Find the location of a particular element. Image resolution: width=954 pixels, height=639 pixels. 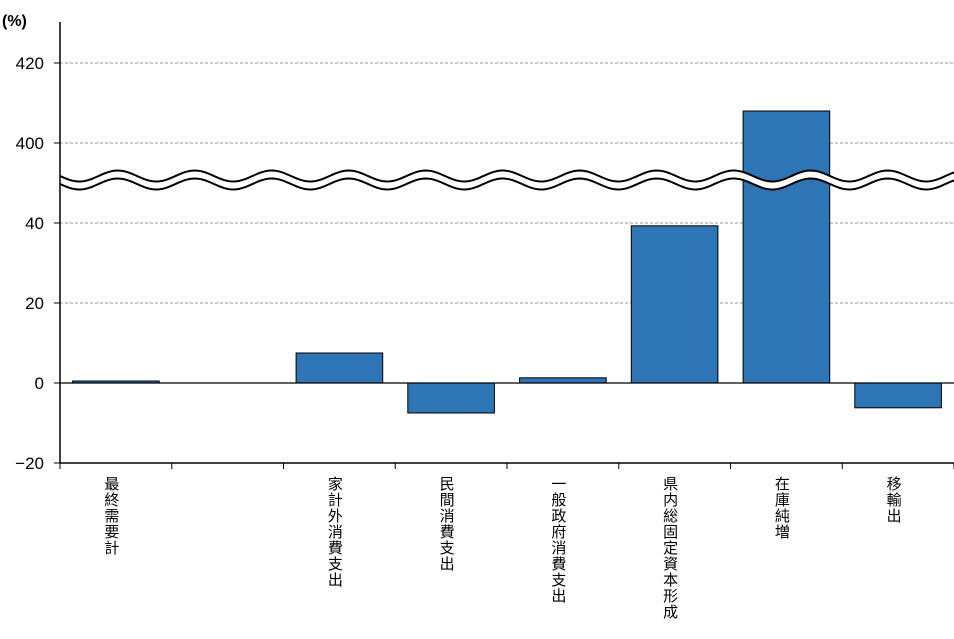

x-category-char: 府 is located at coordinates (558, 532).